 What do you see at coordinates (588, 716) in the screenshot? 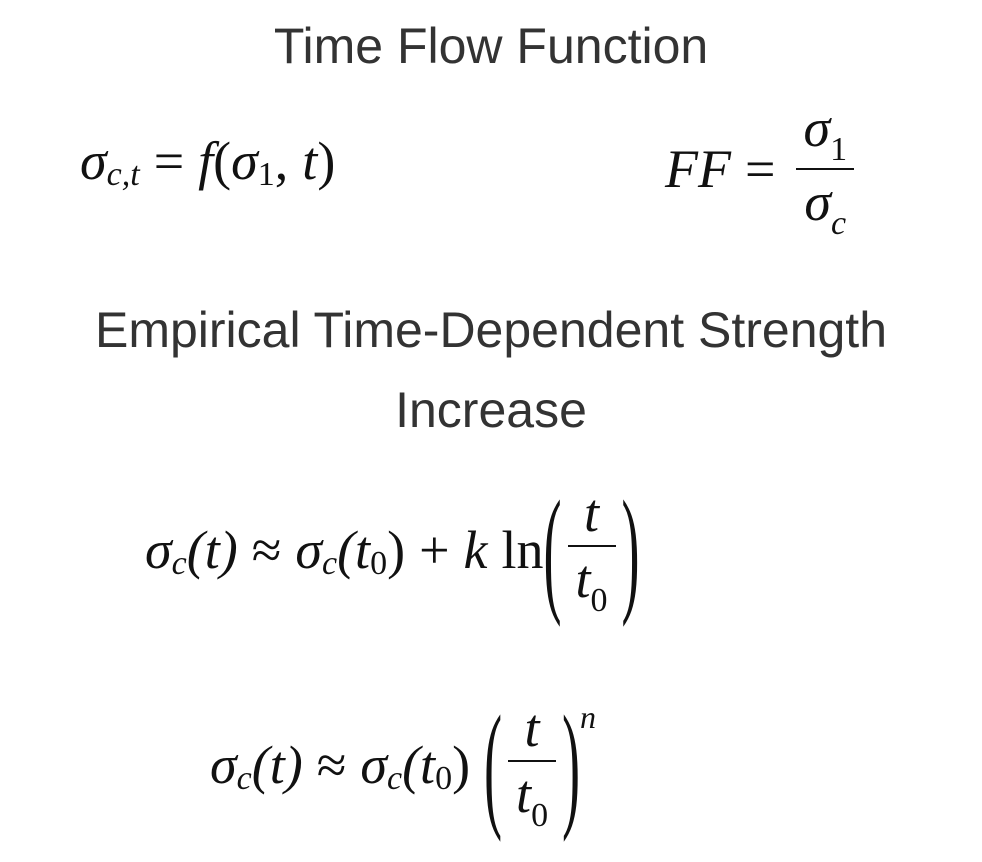
I see `exponent: n` at bounding box center [588, 716].